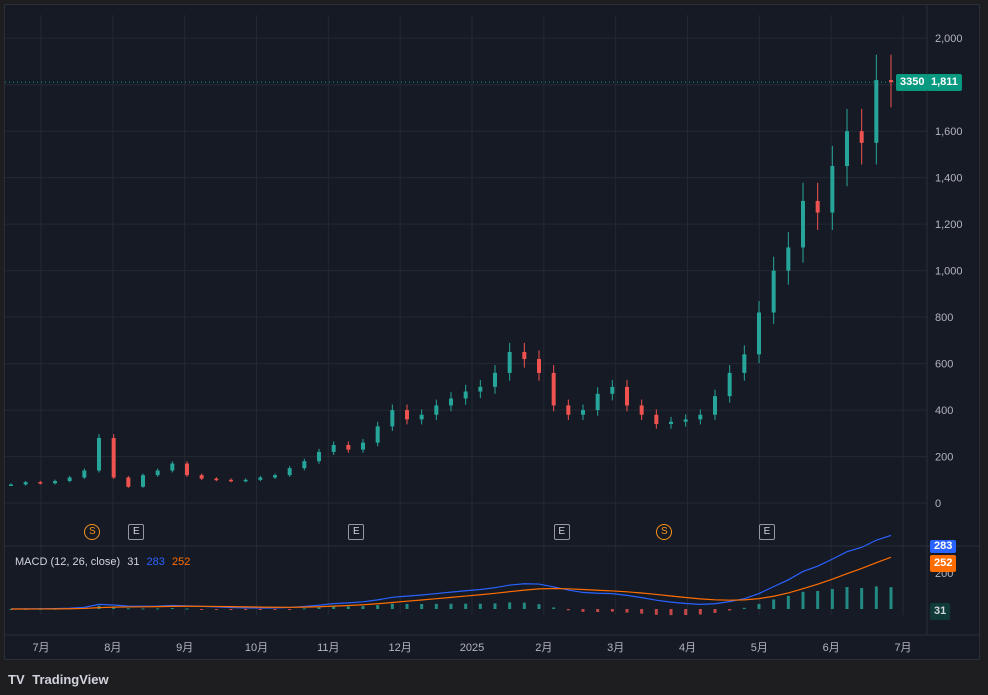  What do you see at coordinates (472, 648) in the screenshot?
I see `x-tick-label: 2025` at bounding box center [472, 648].